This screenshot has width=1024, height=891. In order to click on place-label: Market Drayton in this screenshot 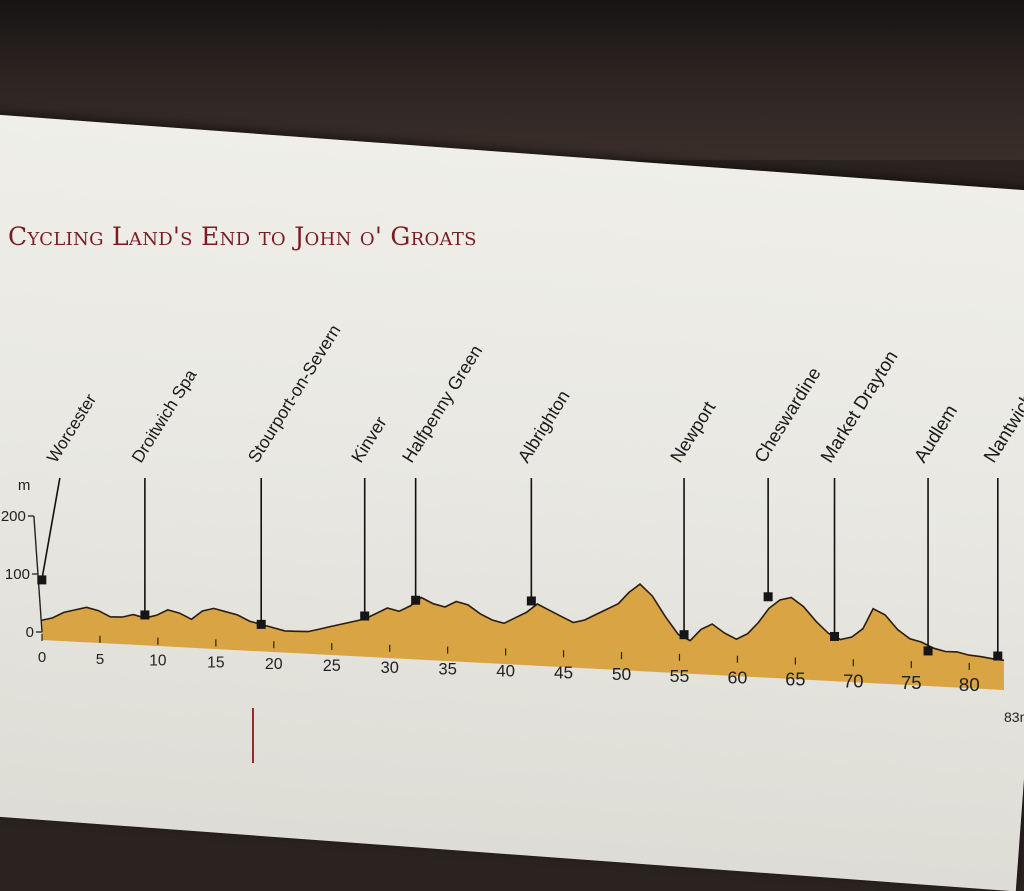, I will do `click(859, 406)`.